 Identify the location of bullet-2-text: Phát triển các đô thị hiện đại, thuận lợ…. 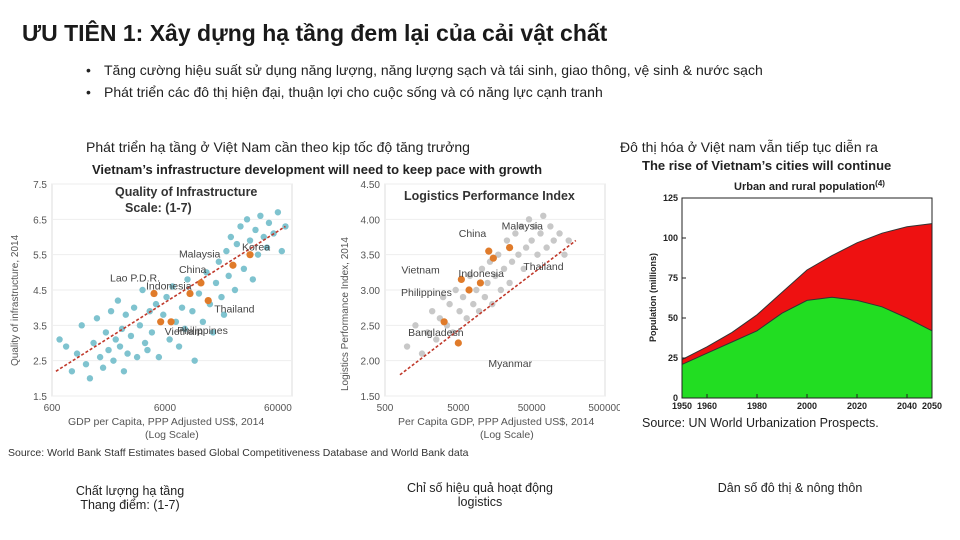
(353, 92).